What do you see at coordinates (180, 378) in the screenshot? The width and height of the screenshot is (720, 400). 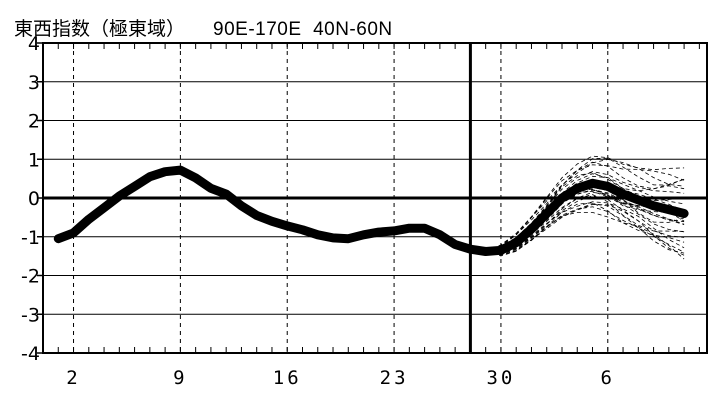 I see `x-tick-label: 9` at bounding box center [180, 378].